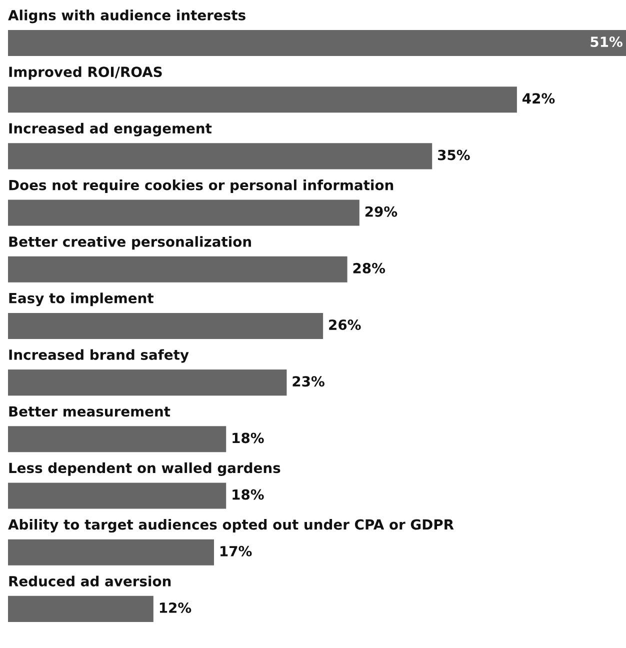  Describe the element at coordinates (130, 243) in the screenshot. I see `y-tick-label: Better creative personalization` at that location.